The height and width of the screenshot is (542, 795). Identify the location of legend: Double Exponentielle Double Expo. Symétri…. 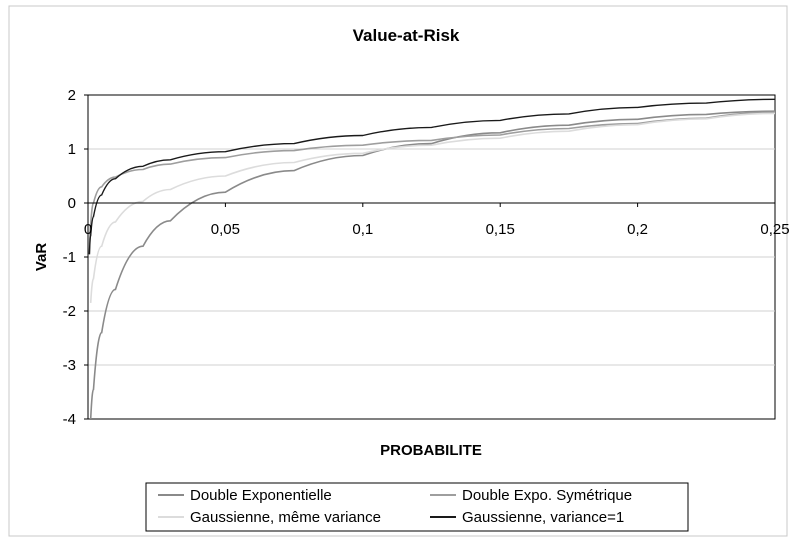
(417, 507).